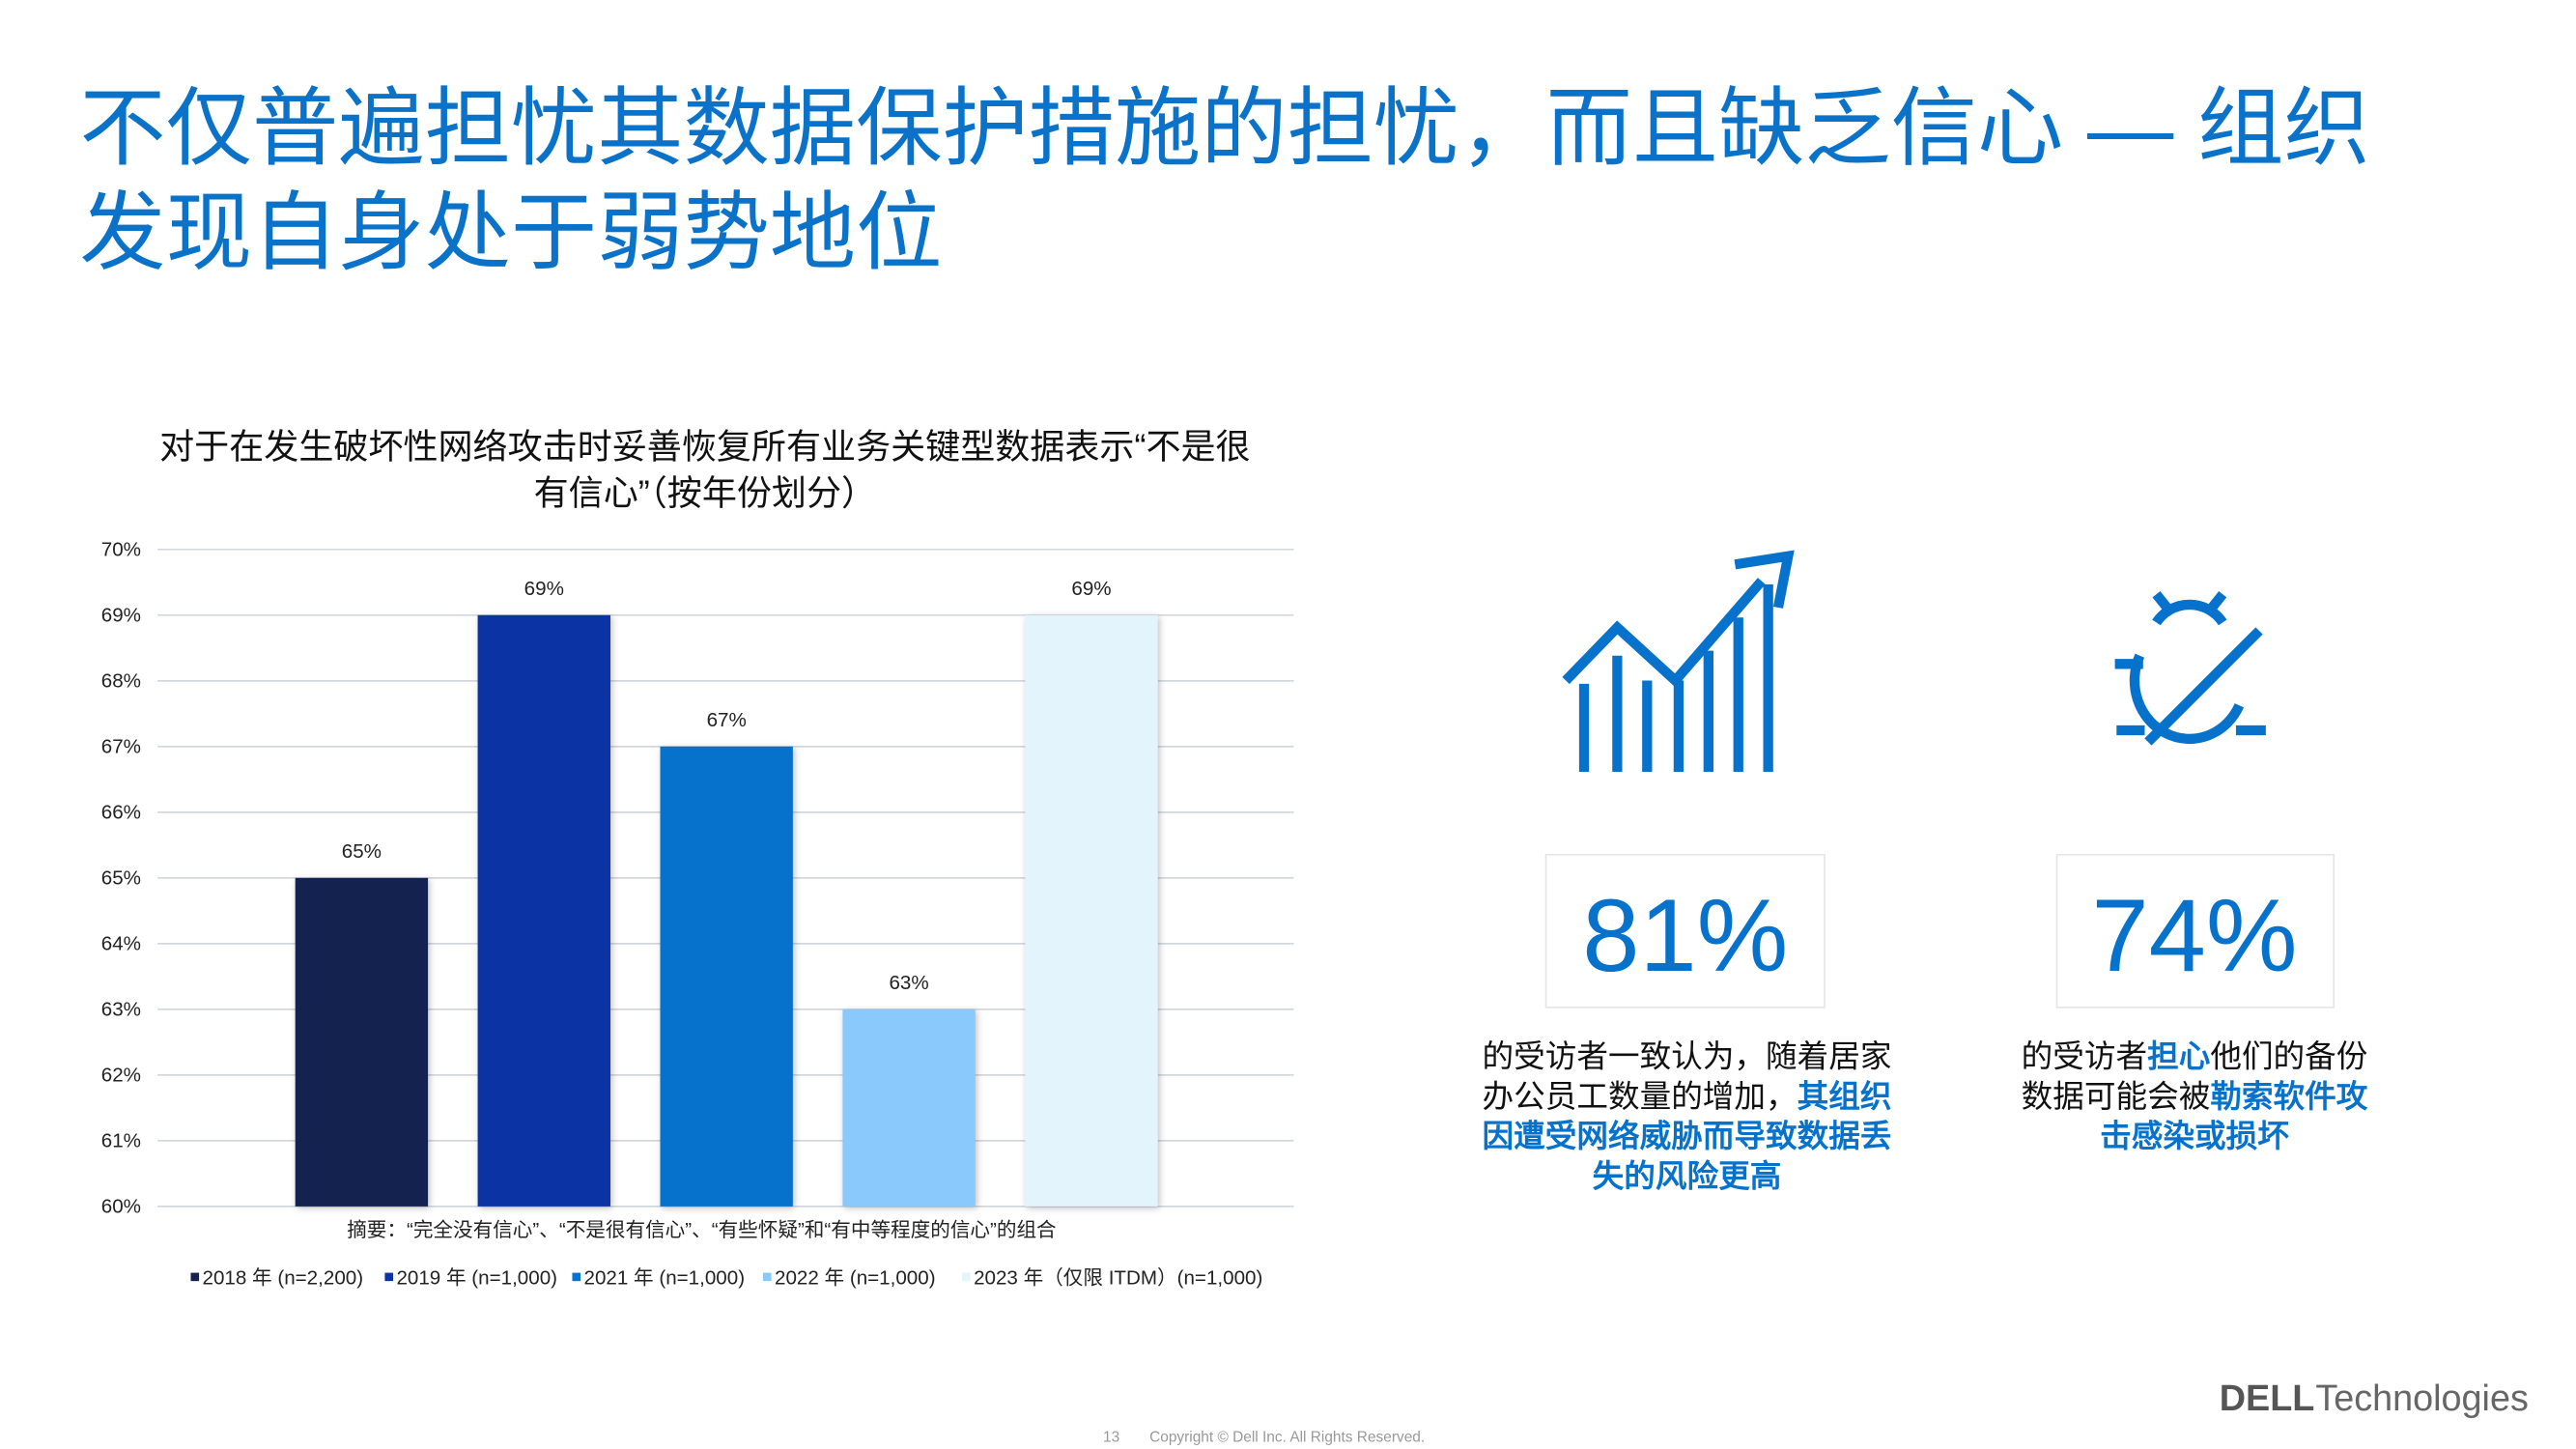 This screenshot has width=2576, height=1449. I want to click on y-tick-label: 62%, so click(121, 1076).